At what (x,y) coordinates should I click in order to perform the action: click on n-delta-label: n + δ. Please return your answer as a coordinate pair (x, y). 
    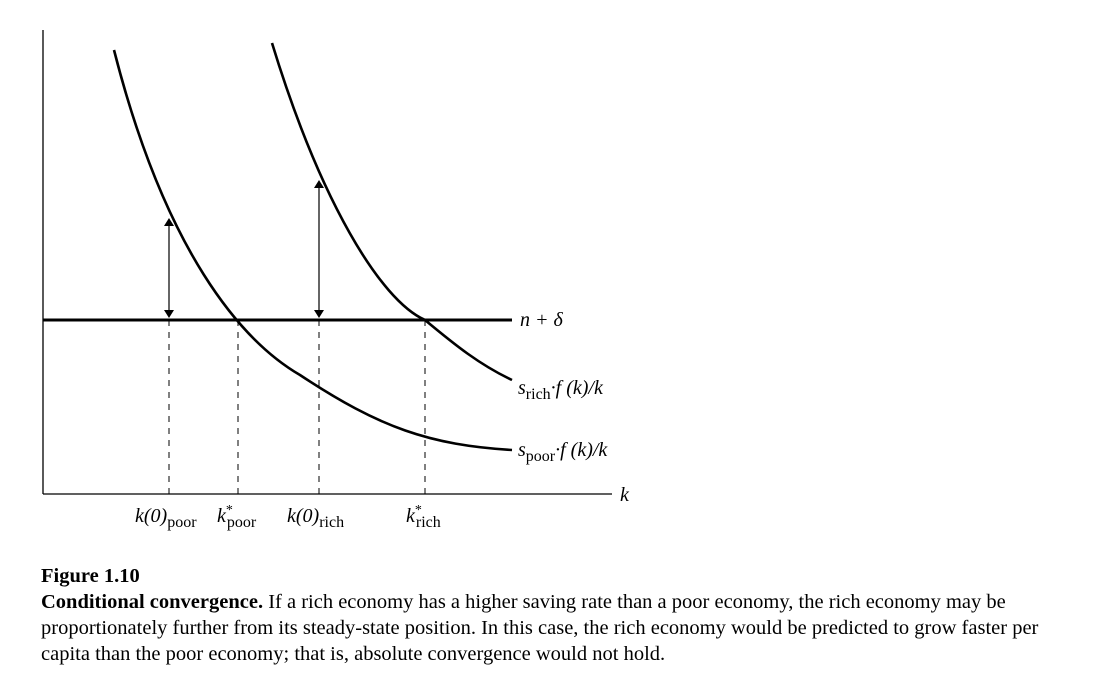
    Looking at the image, I should click on (541, 320).